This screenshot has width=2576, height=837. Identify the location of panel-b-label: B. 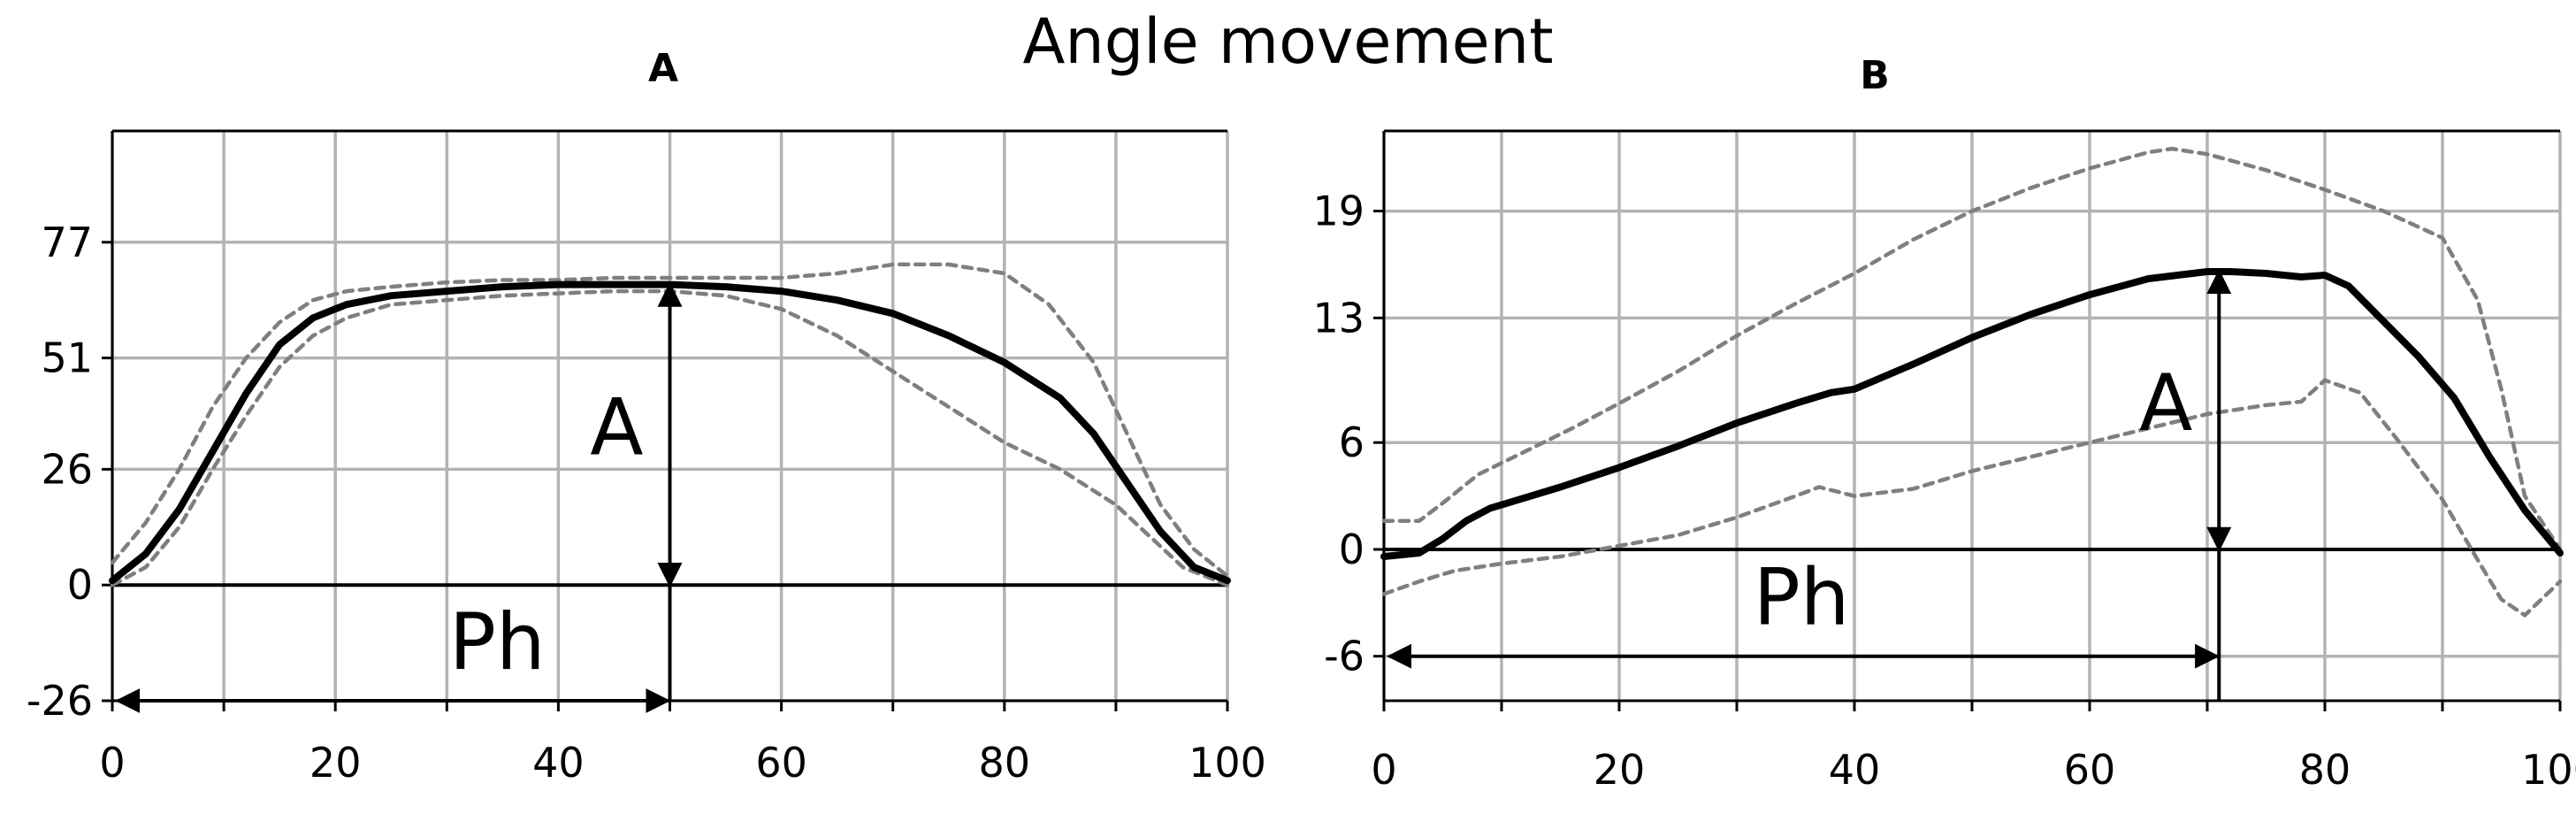
(1875, 75).